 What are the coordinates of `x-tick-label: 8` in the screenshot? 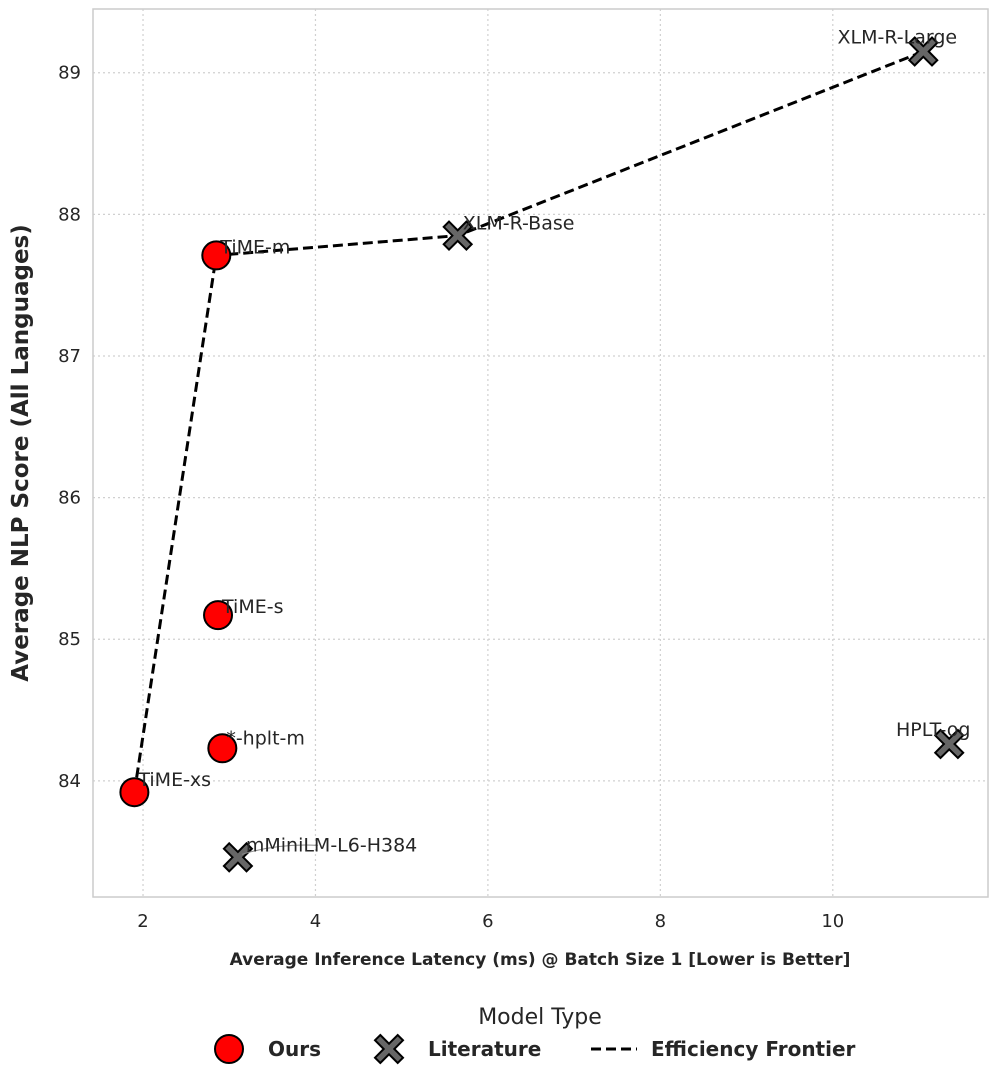 It's located at (660, 921).